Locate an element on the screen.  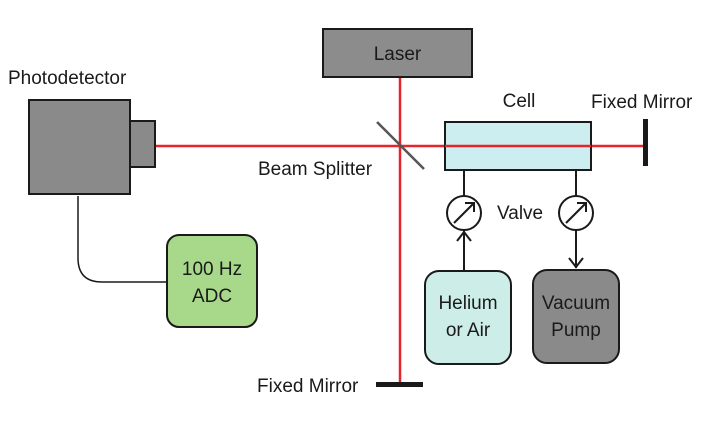
fixed-mirror-bottom-label: Fixed Mirror is located at coordinates (308, 386).